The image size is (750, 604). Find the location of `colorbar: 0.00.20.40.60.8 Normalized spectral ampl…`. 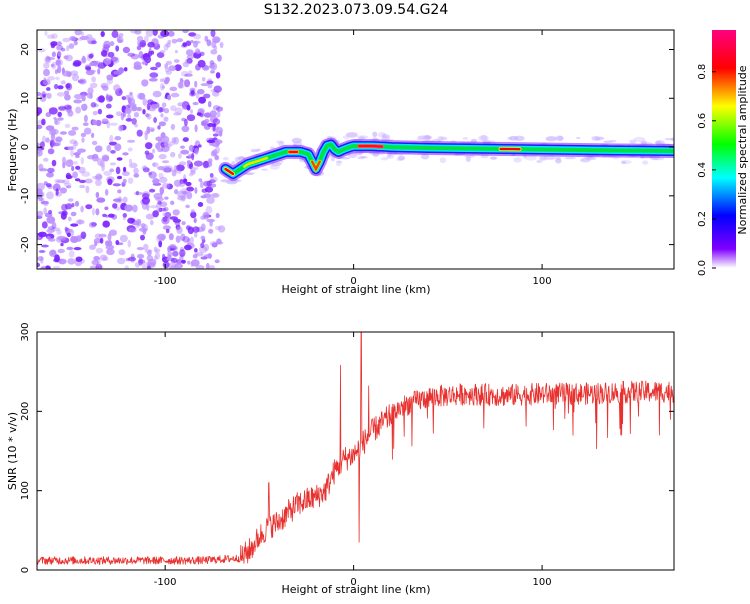

colorbar: 0.00.20.40.60.8 Normalized spectral ampl… is located at coordinates (723, 153).